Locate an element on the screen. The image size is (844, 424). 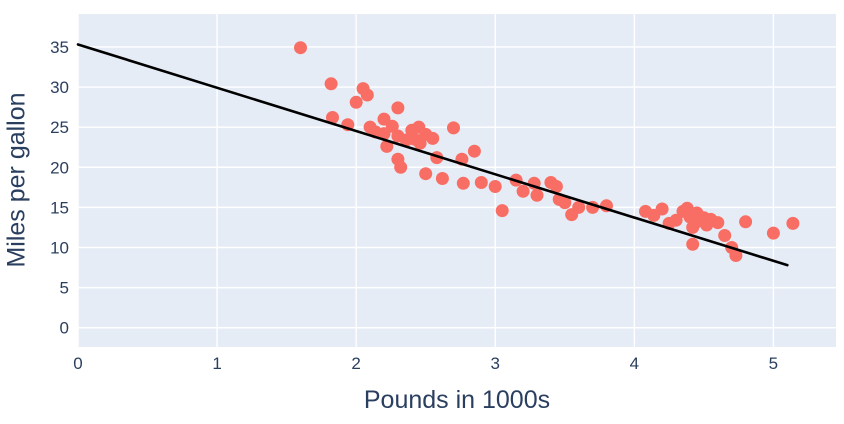
x-tick-label: 0 is located at coordinates (77, 363).